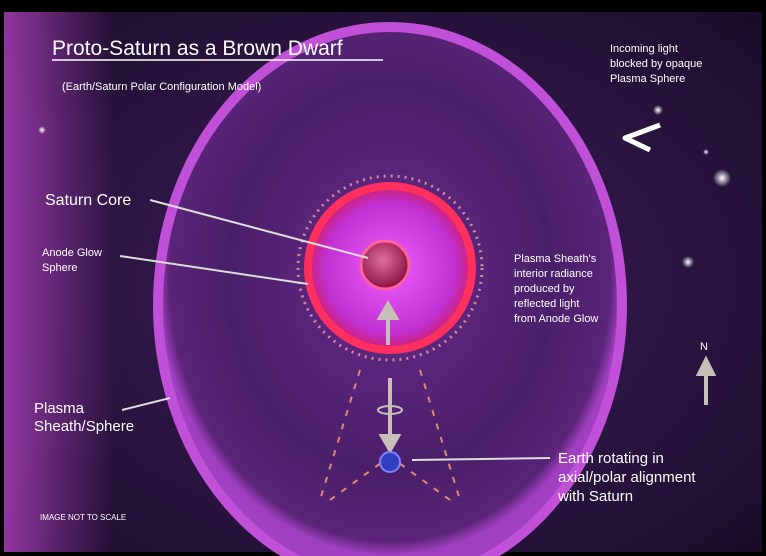  I want to click on plasma-sheath-label: Plasma, so click(59, 408).